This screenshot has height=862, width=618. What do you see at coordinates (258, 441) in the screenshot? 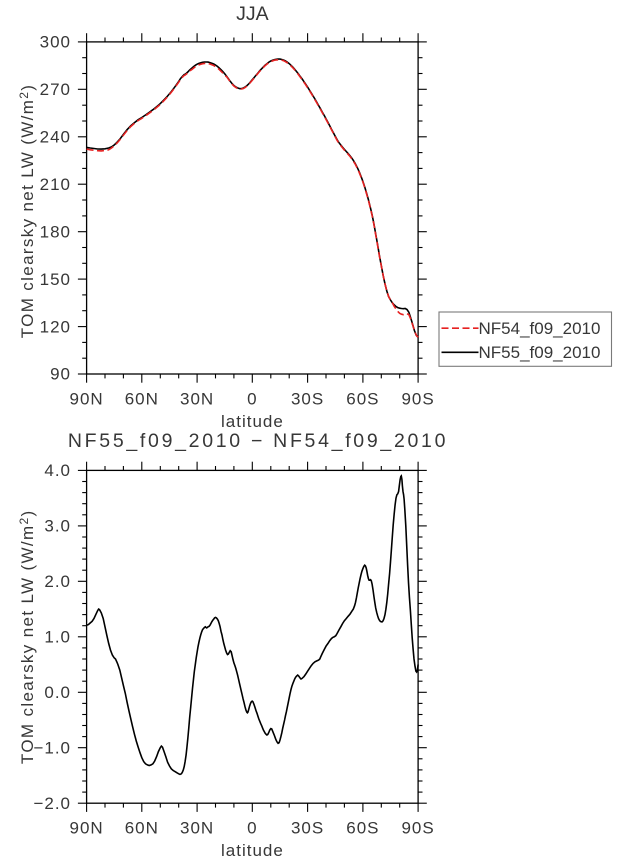
I see `svg-text: NF55_f09_2010 − NF54_f09_2010` at bounding box center [258, 441].